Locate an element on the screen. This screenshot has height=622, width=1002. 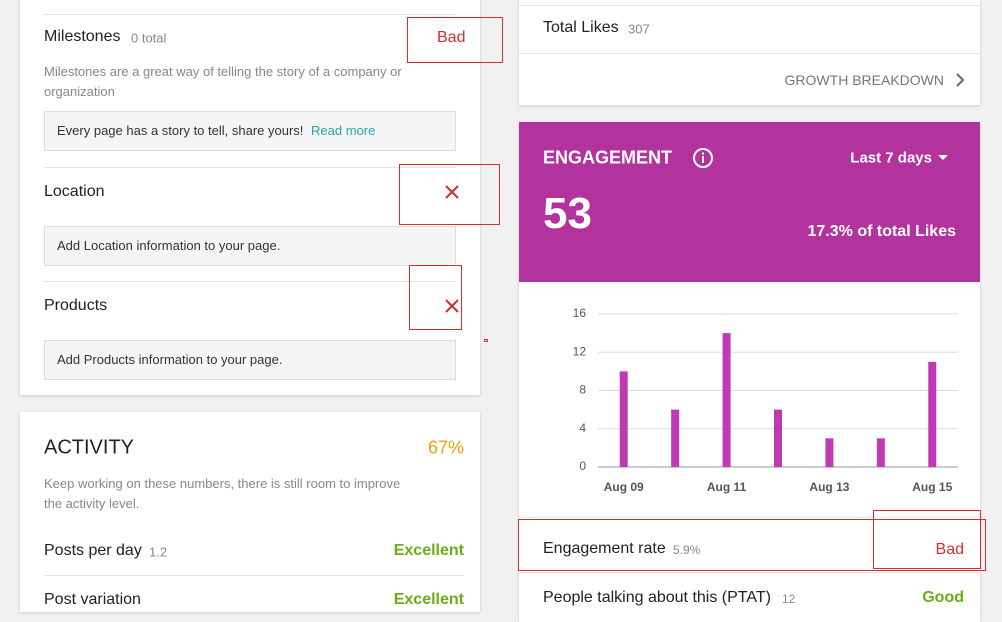
engagement-title: ENGAGEMENT is located at coordinates (608, 157).